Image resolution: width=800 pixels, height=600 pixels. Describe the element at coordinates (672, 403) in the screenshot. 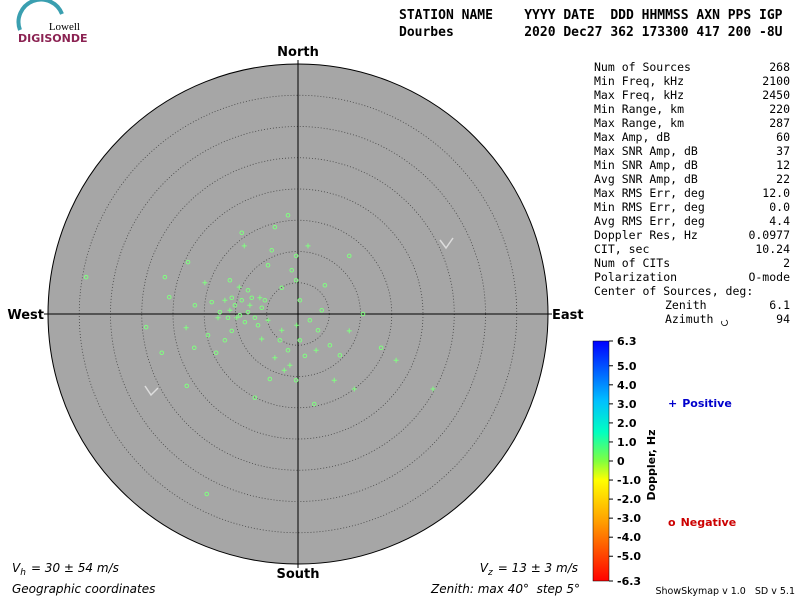

I see `legend-marker: +` at that location.